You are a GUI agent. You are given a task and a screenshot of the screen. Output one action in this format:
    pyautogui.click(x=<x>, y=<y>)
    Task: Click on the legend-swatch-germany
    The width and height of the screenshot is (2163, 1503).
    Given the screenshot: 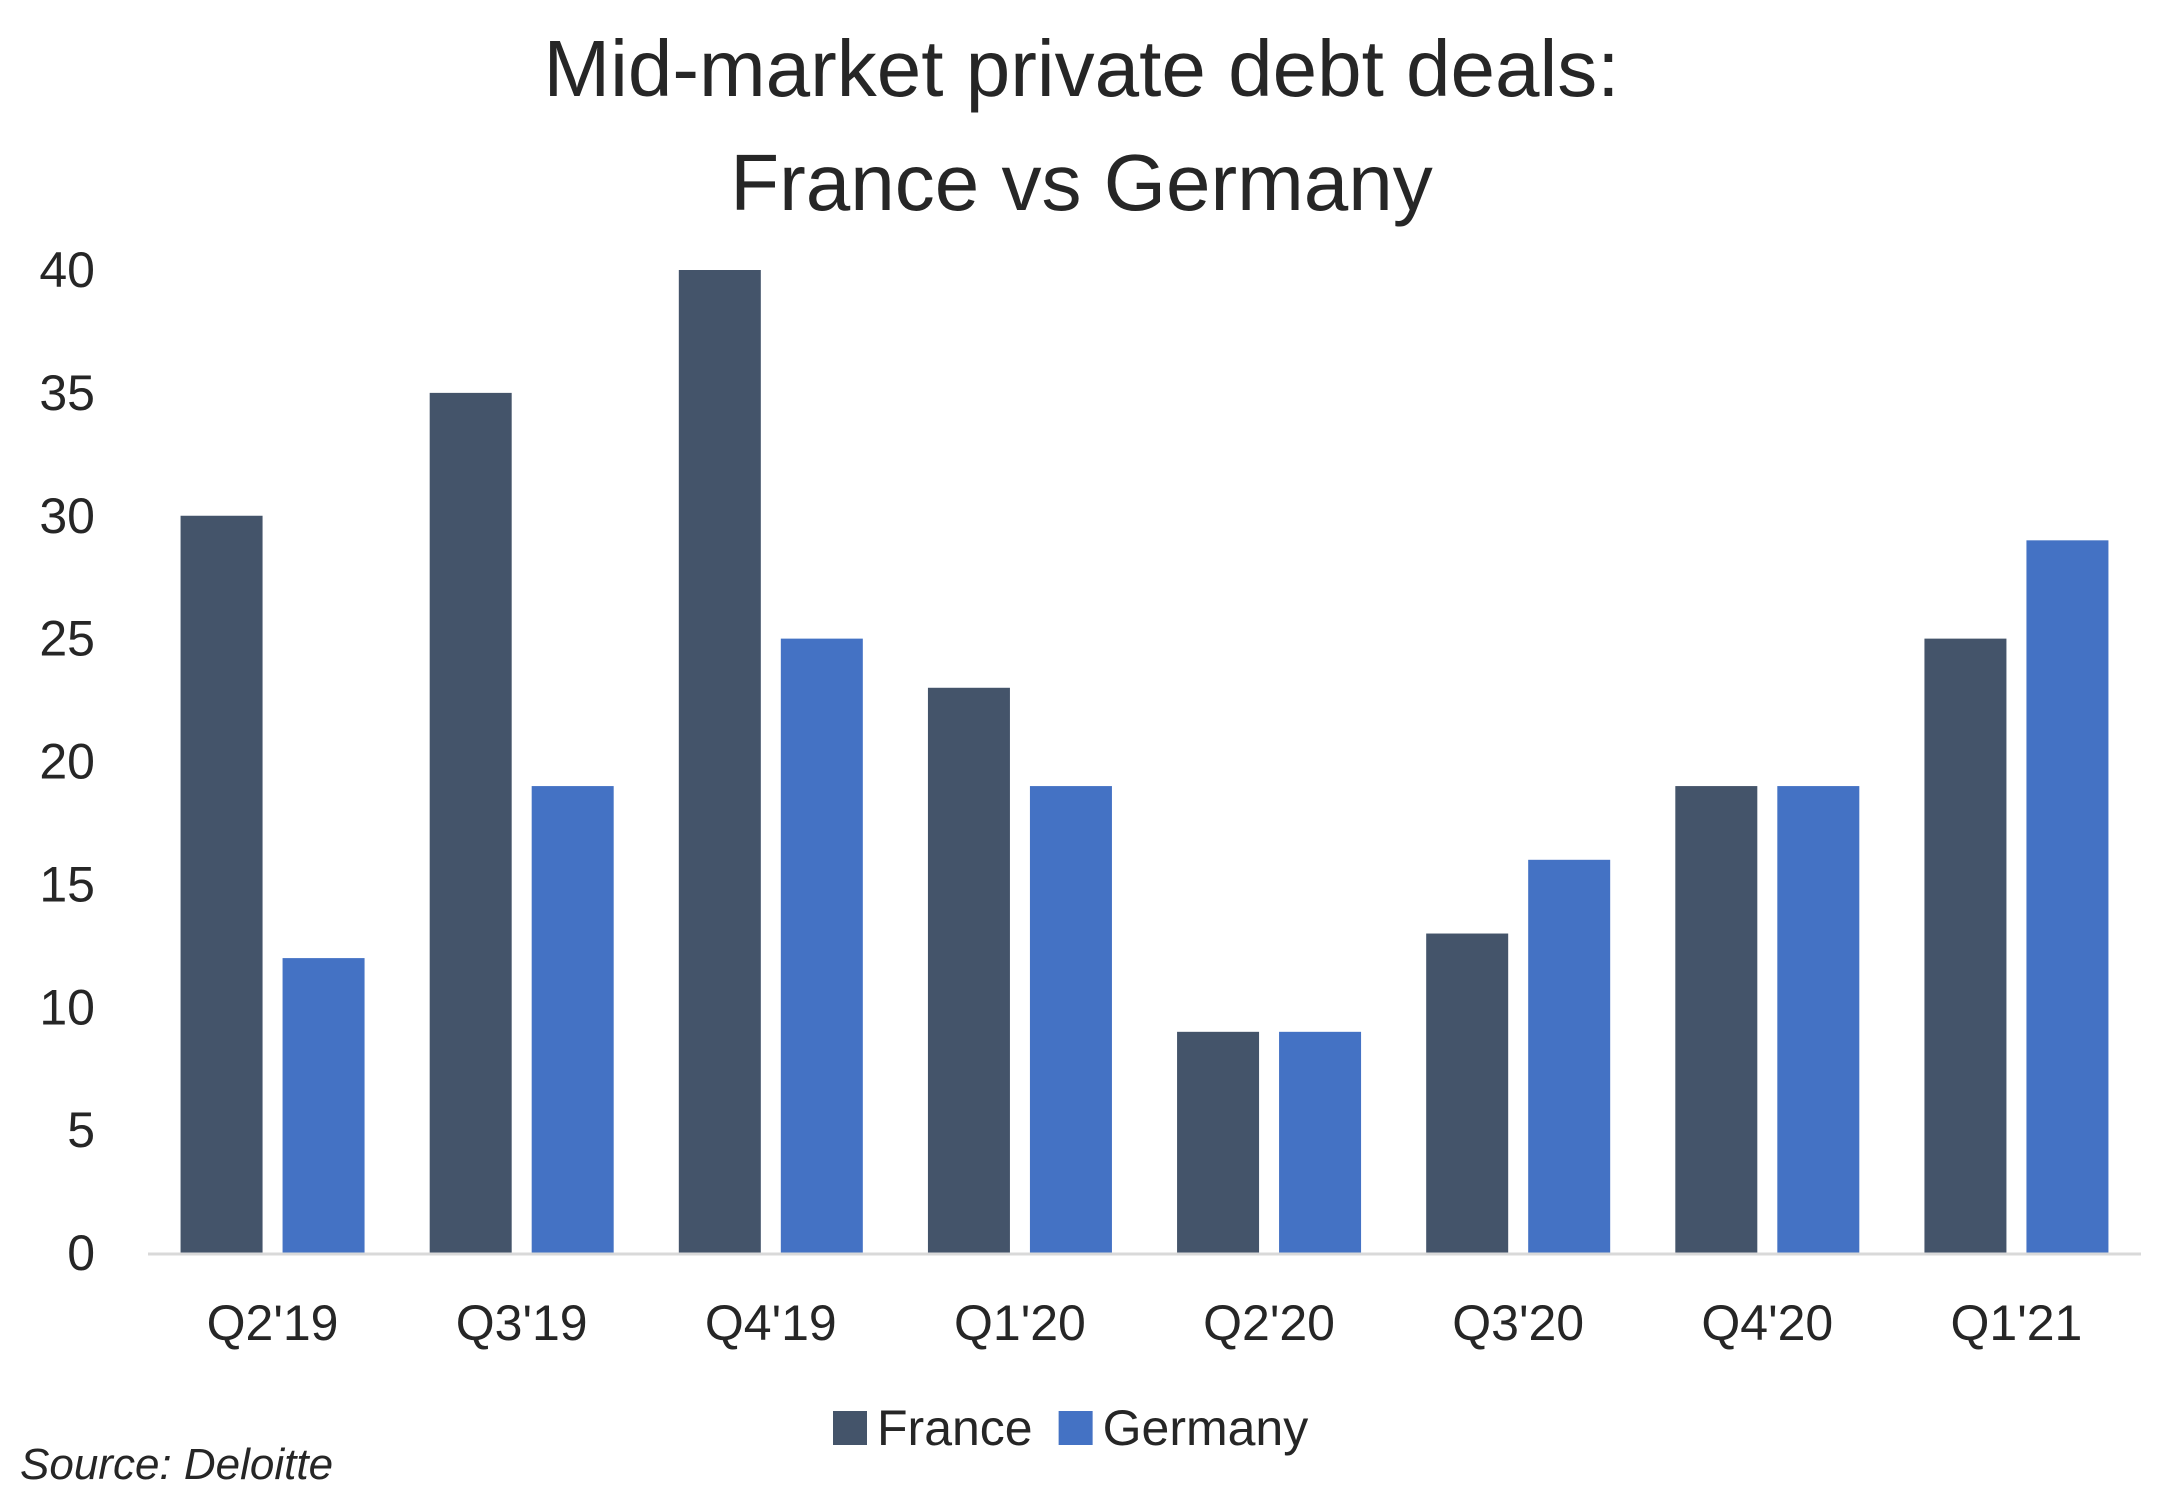 What is the action you would take?
    pyautogui.click(x=1075, y=1428)
    